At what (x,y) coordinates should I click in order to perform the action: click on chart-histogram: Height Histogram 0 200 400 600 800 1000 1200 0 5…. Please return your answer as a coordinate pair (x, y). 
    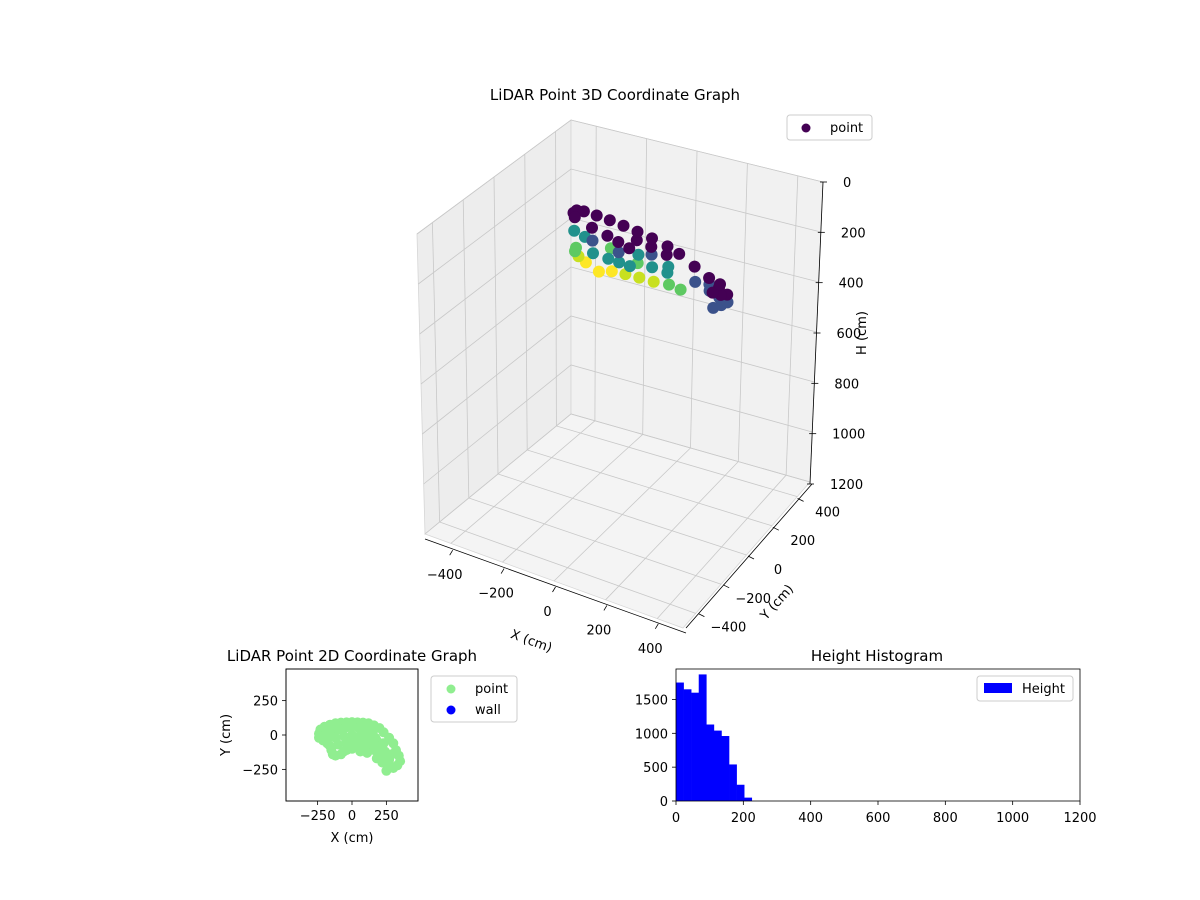
    Looking at the image, I should click on (866, 736).